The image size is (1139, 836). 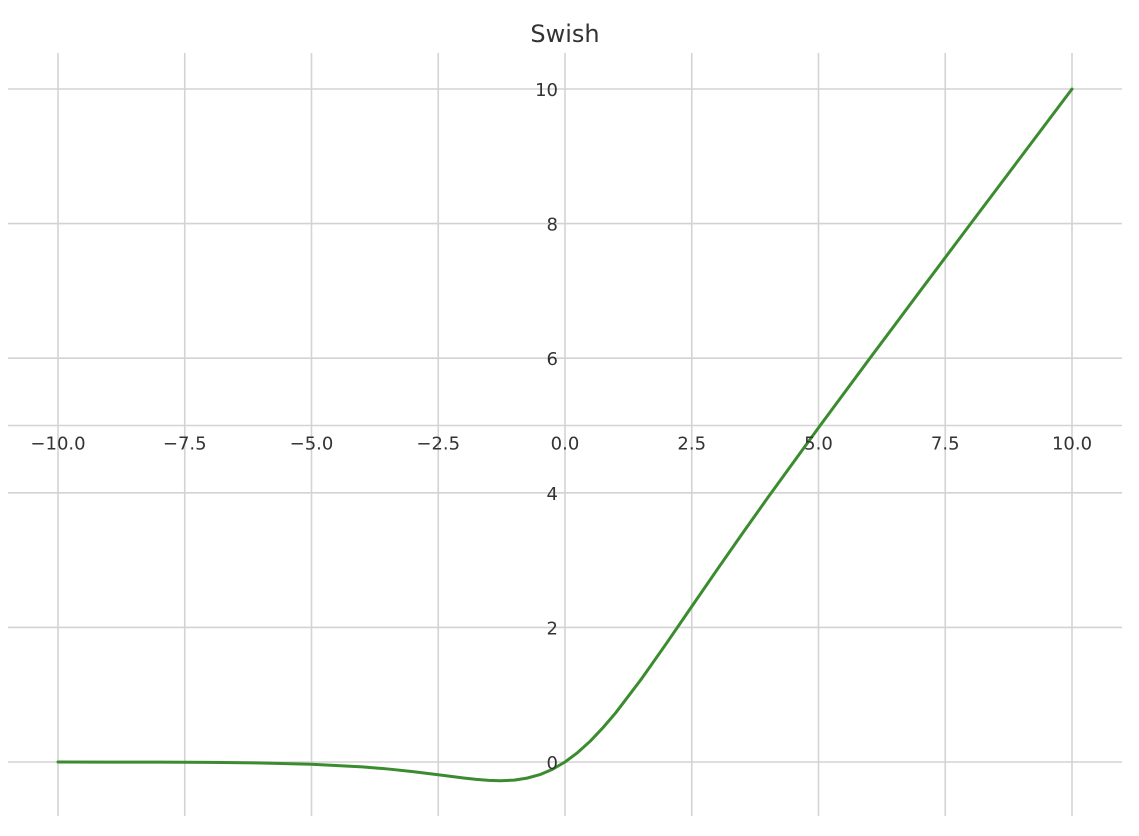 I want to click on x-tick-label: −2.5, so click(x=438, y=444).